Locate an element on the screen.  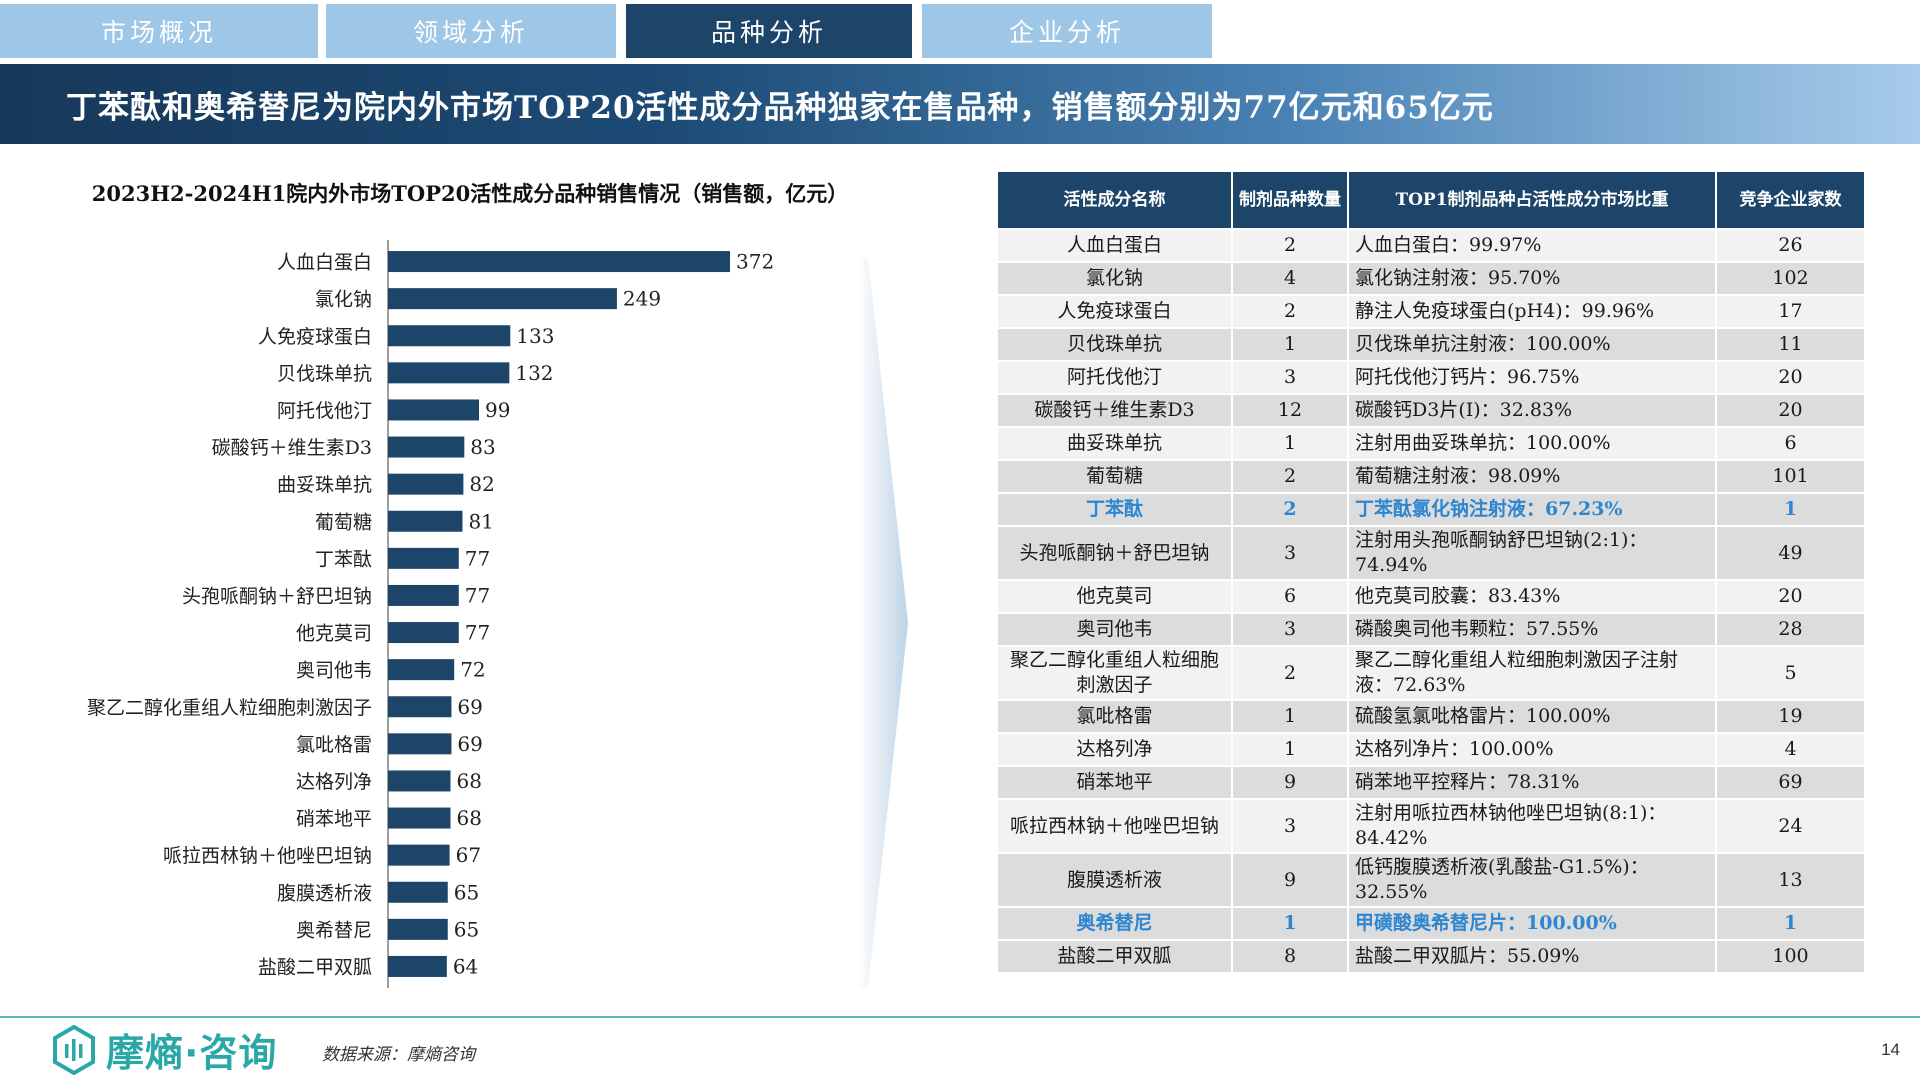
table-row: 奥司他韦 3 磷酸奥司他韦颗粒：57.55% 28 is located at coordinates (1431, 629).